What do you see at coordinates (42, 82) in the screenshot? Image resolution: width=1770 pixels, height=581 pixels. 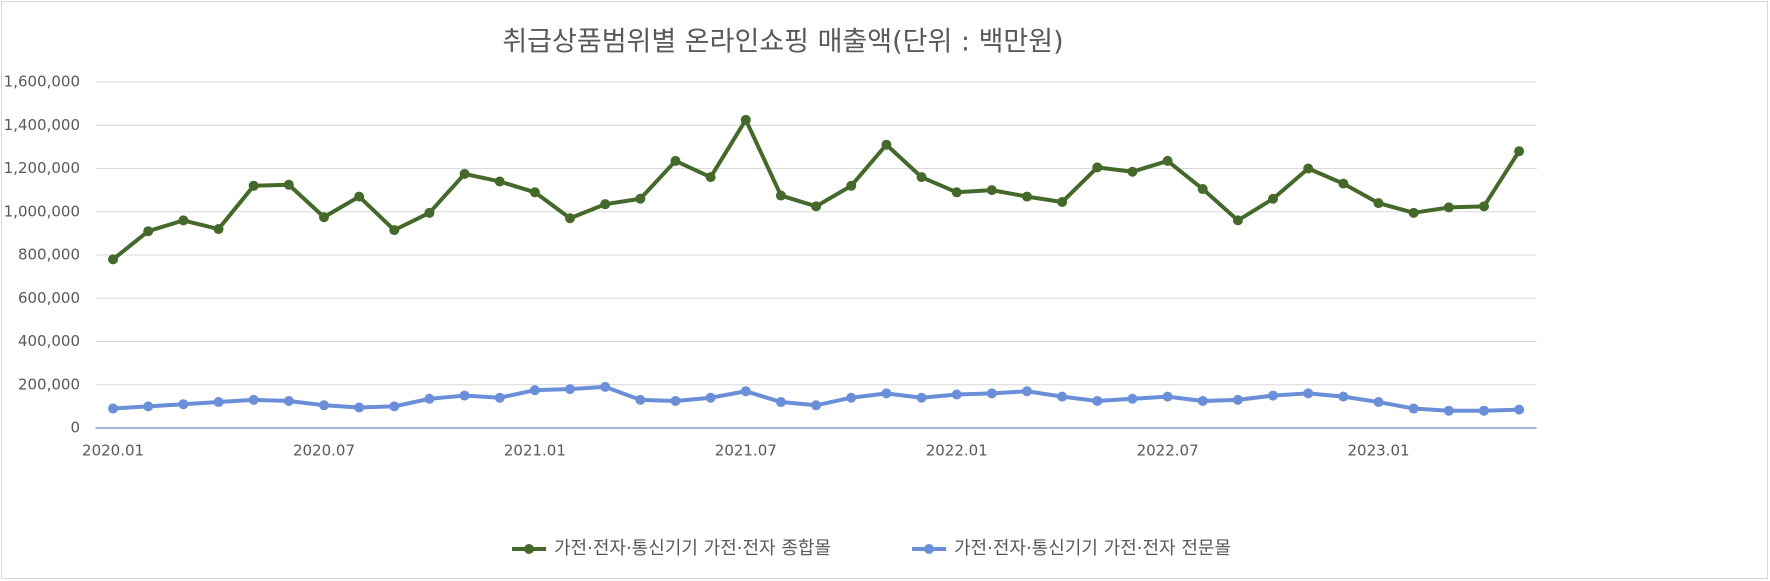 I see `y-tick-label: 1,600,000` at bounding box center [42, 82].